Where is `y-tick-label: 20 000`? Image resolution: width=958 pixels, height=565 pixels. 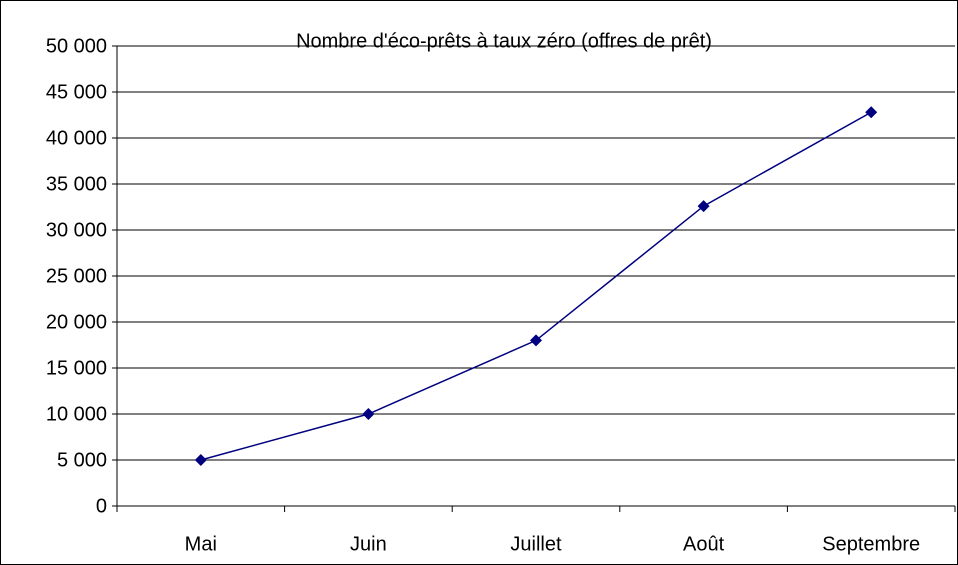 y-tick-label: 20 000 is located at coordinates (76, 322).